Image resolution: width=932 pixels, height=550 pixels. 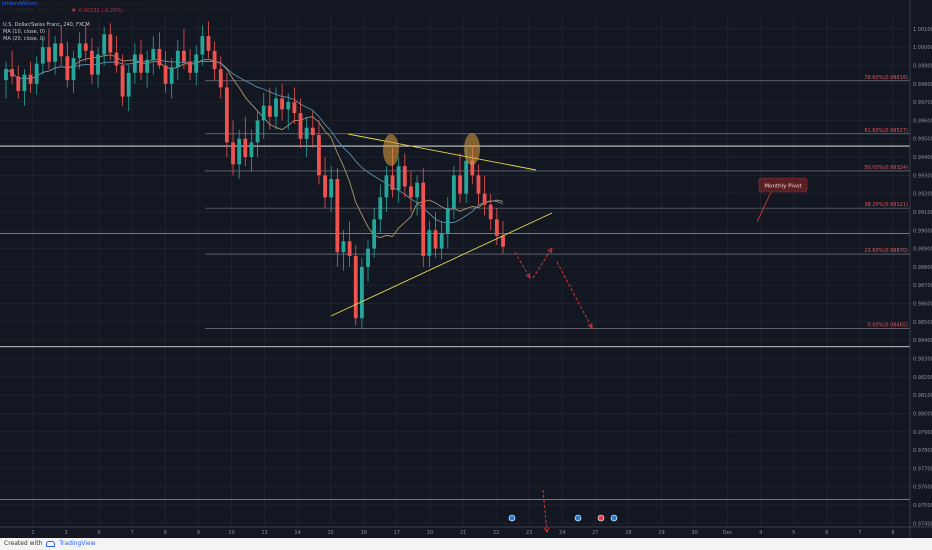 I want to click on fib-level-label: 38.20%(0.99121), so click(x=886, y=205).